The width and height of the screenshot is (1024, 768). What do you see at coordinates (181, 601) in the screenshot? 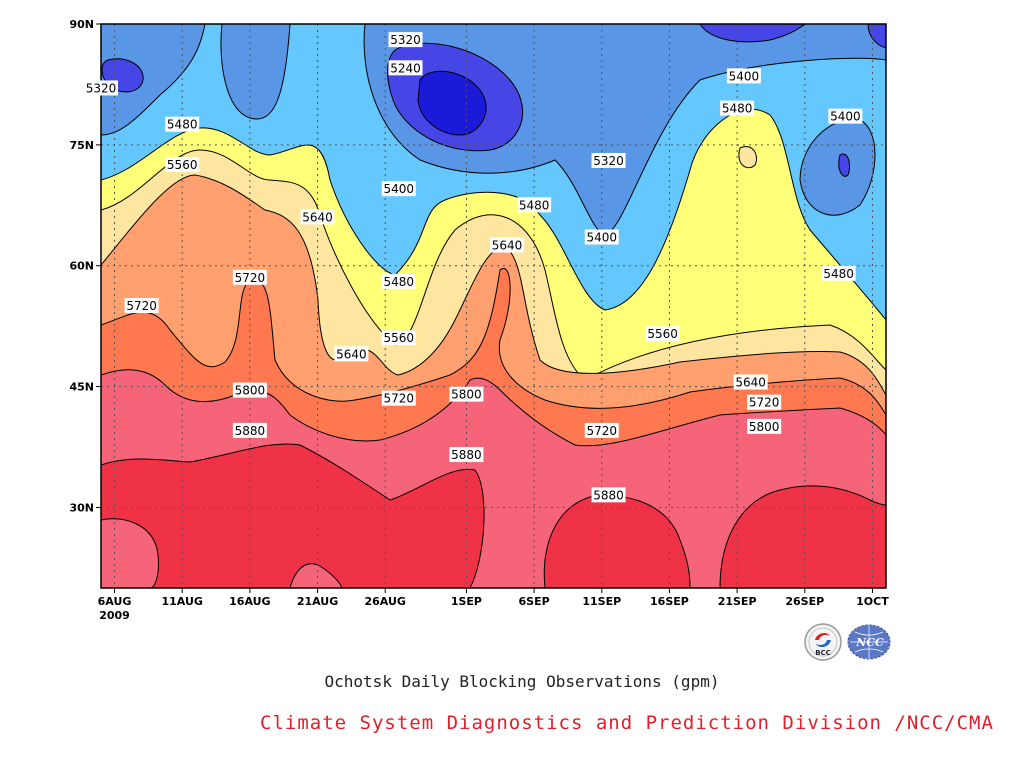
I see `x-tick-label: 11AUG` at bounding box center [181, 601].